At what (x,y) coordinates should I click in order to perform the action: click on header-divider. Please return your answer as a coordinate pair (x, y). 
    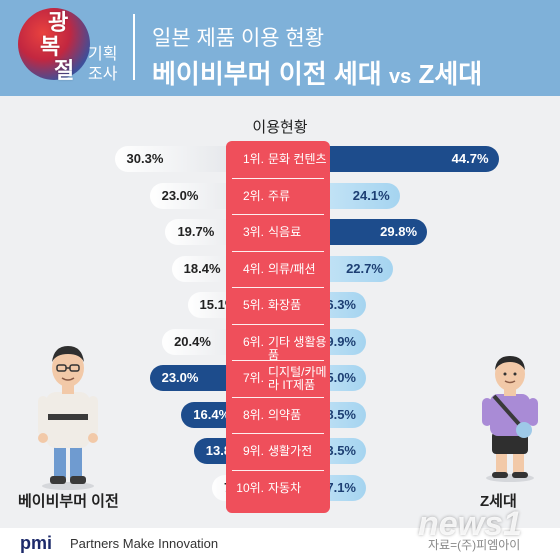
    Looking at the image, I should click on (134, 47).